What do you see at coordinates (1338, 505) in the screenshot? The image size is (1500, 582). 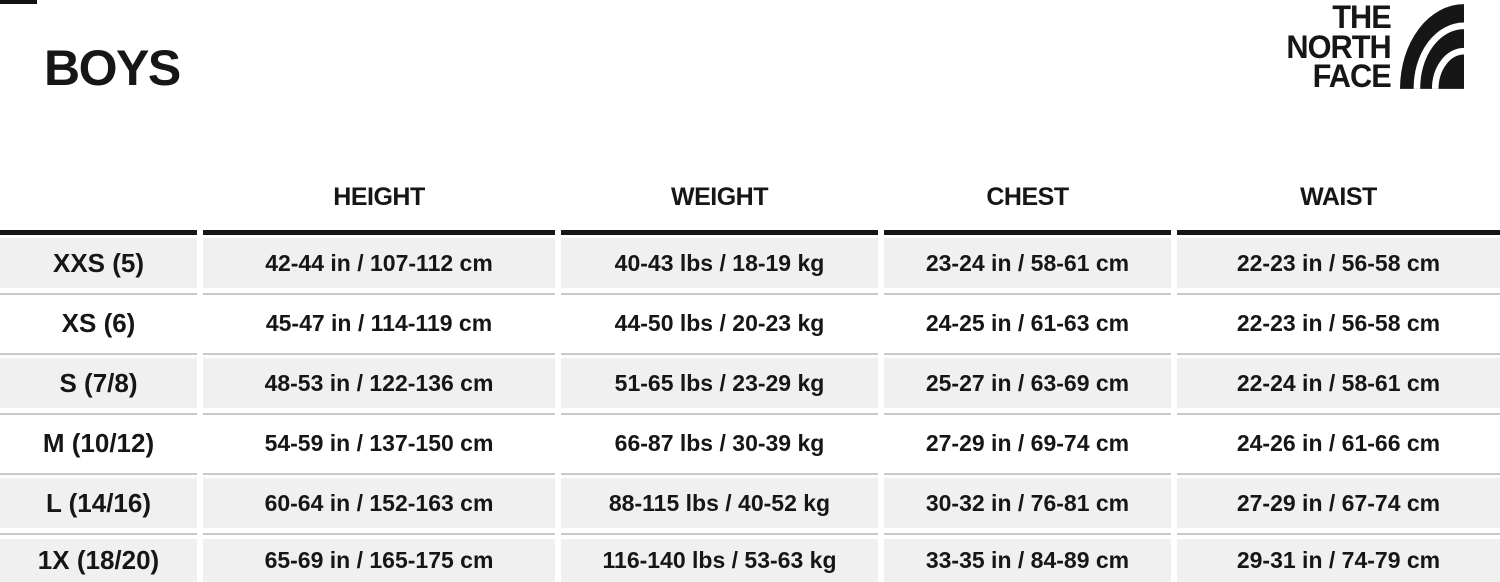 I see `waist-cell: 27-29 in / 67-74 cm` at bounding box center [1338, 505].